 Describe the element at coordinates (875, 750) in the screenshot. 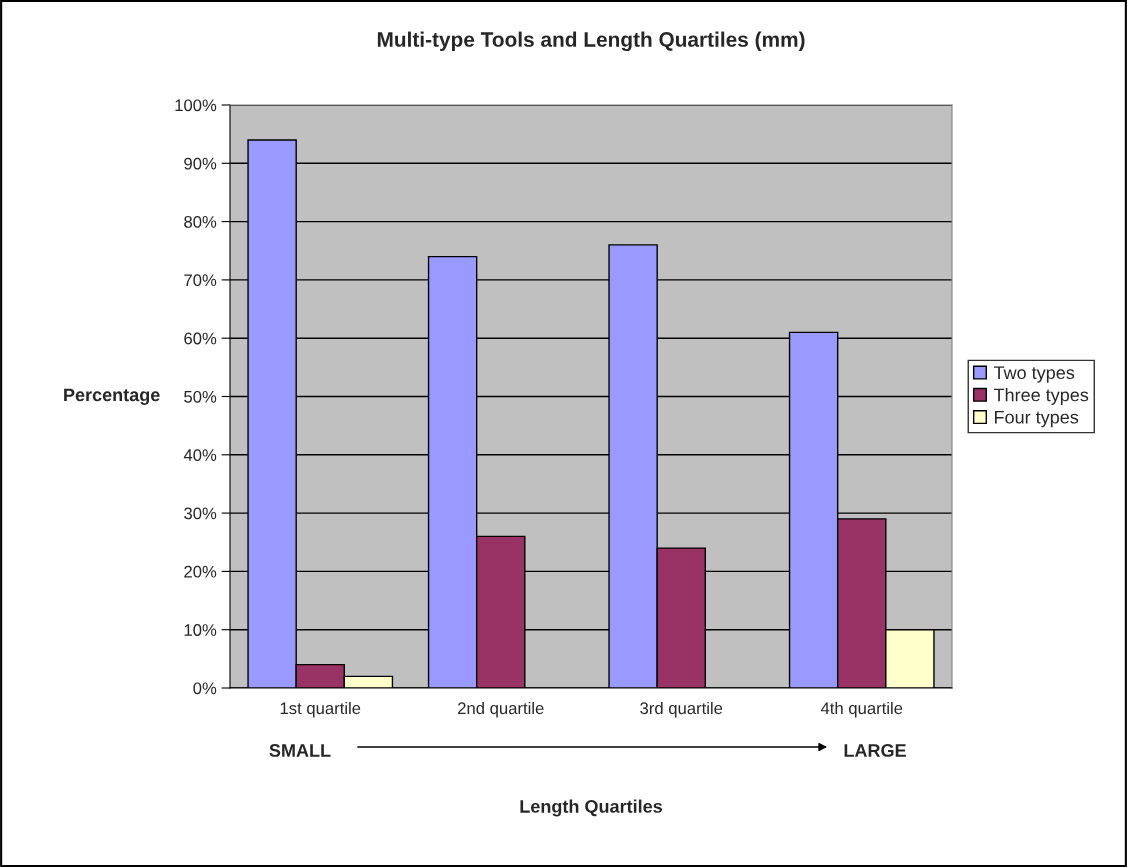

I see `text: LARGE` at that location.